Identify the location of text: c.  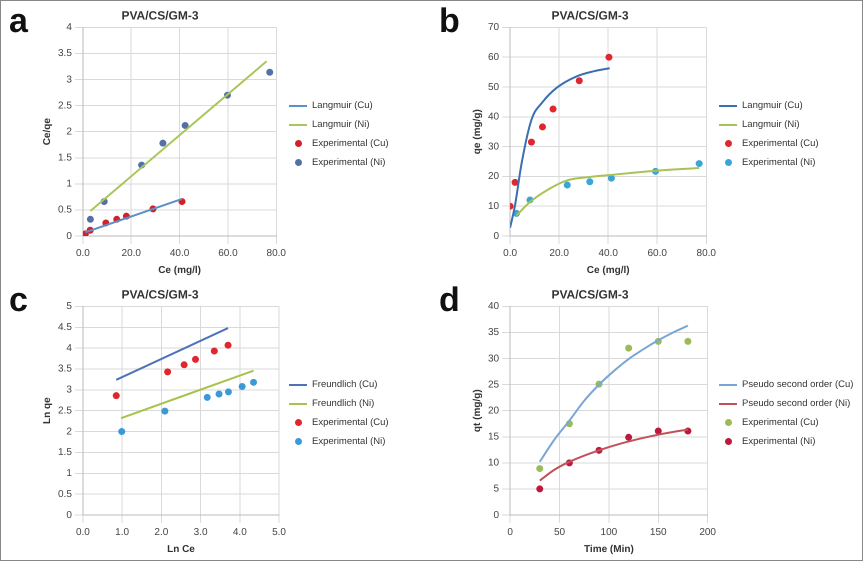
(18, 300).